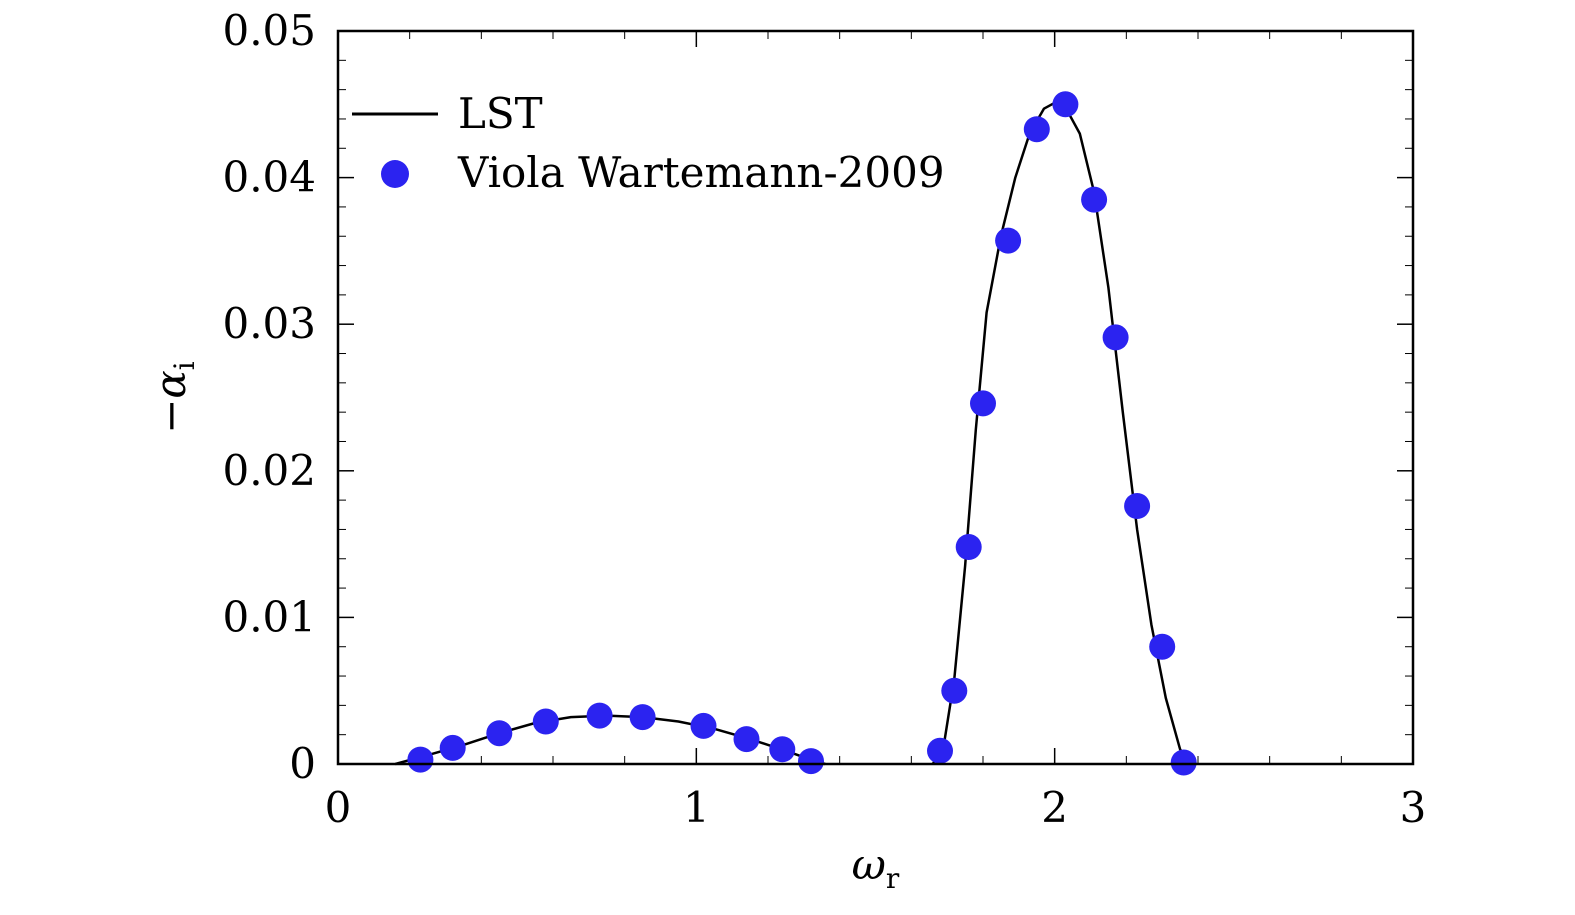 This screenshot has height=915, width=1575. I want to click on y-tick-label: 0.02, so click(269, 470).